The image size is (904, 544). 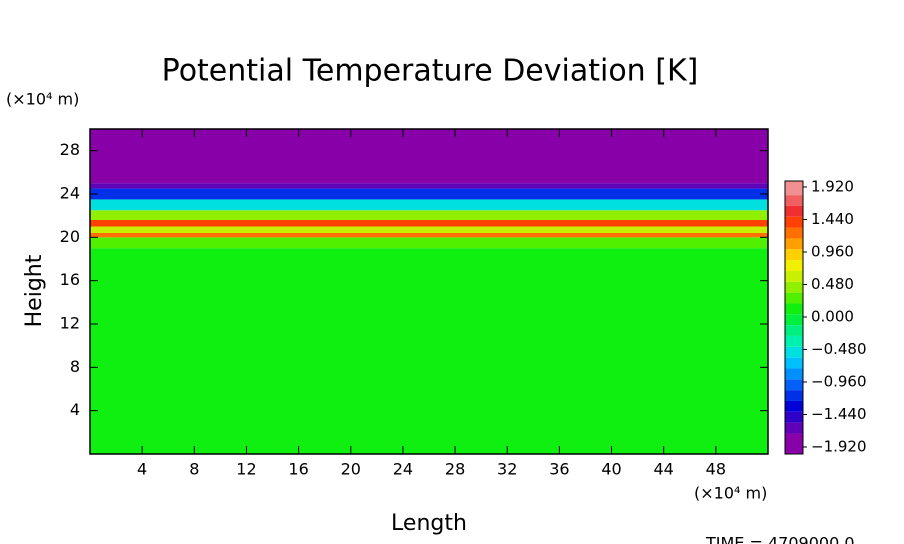 I want to click on y-tick-label: 28, so click(x=70, y=149).